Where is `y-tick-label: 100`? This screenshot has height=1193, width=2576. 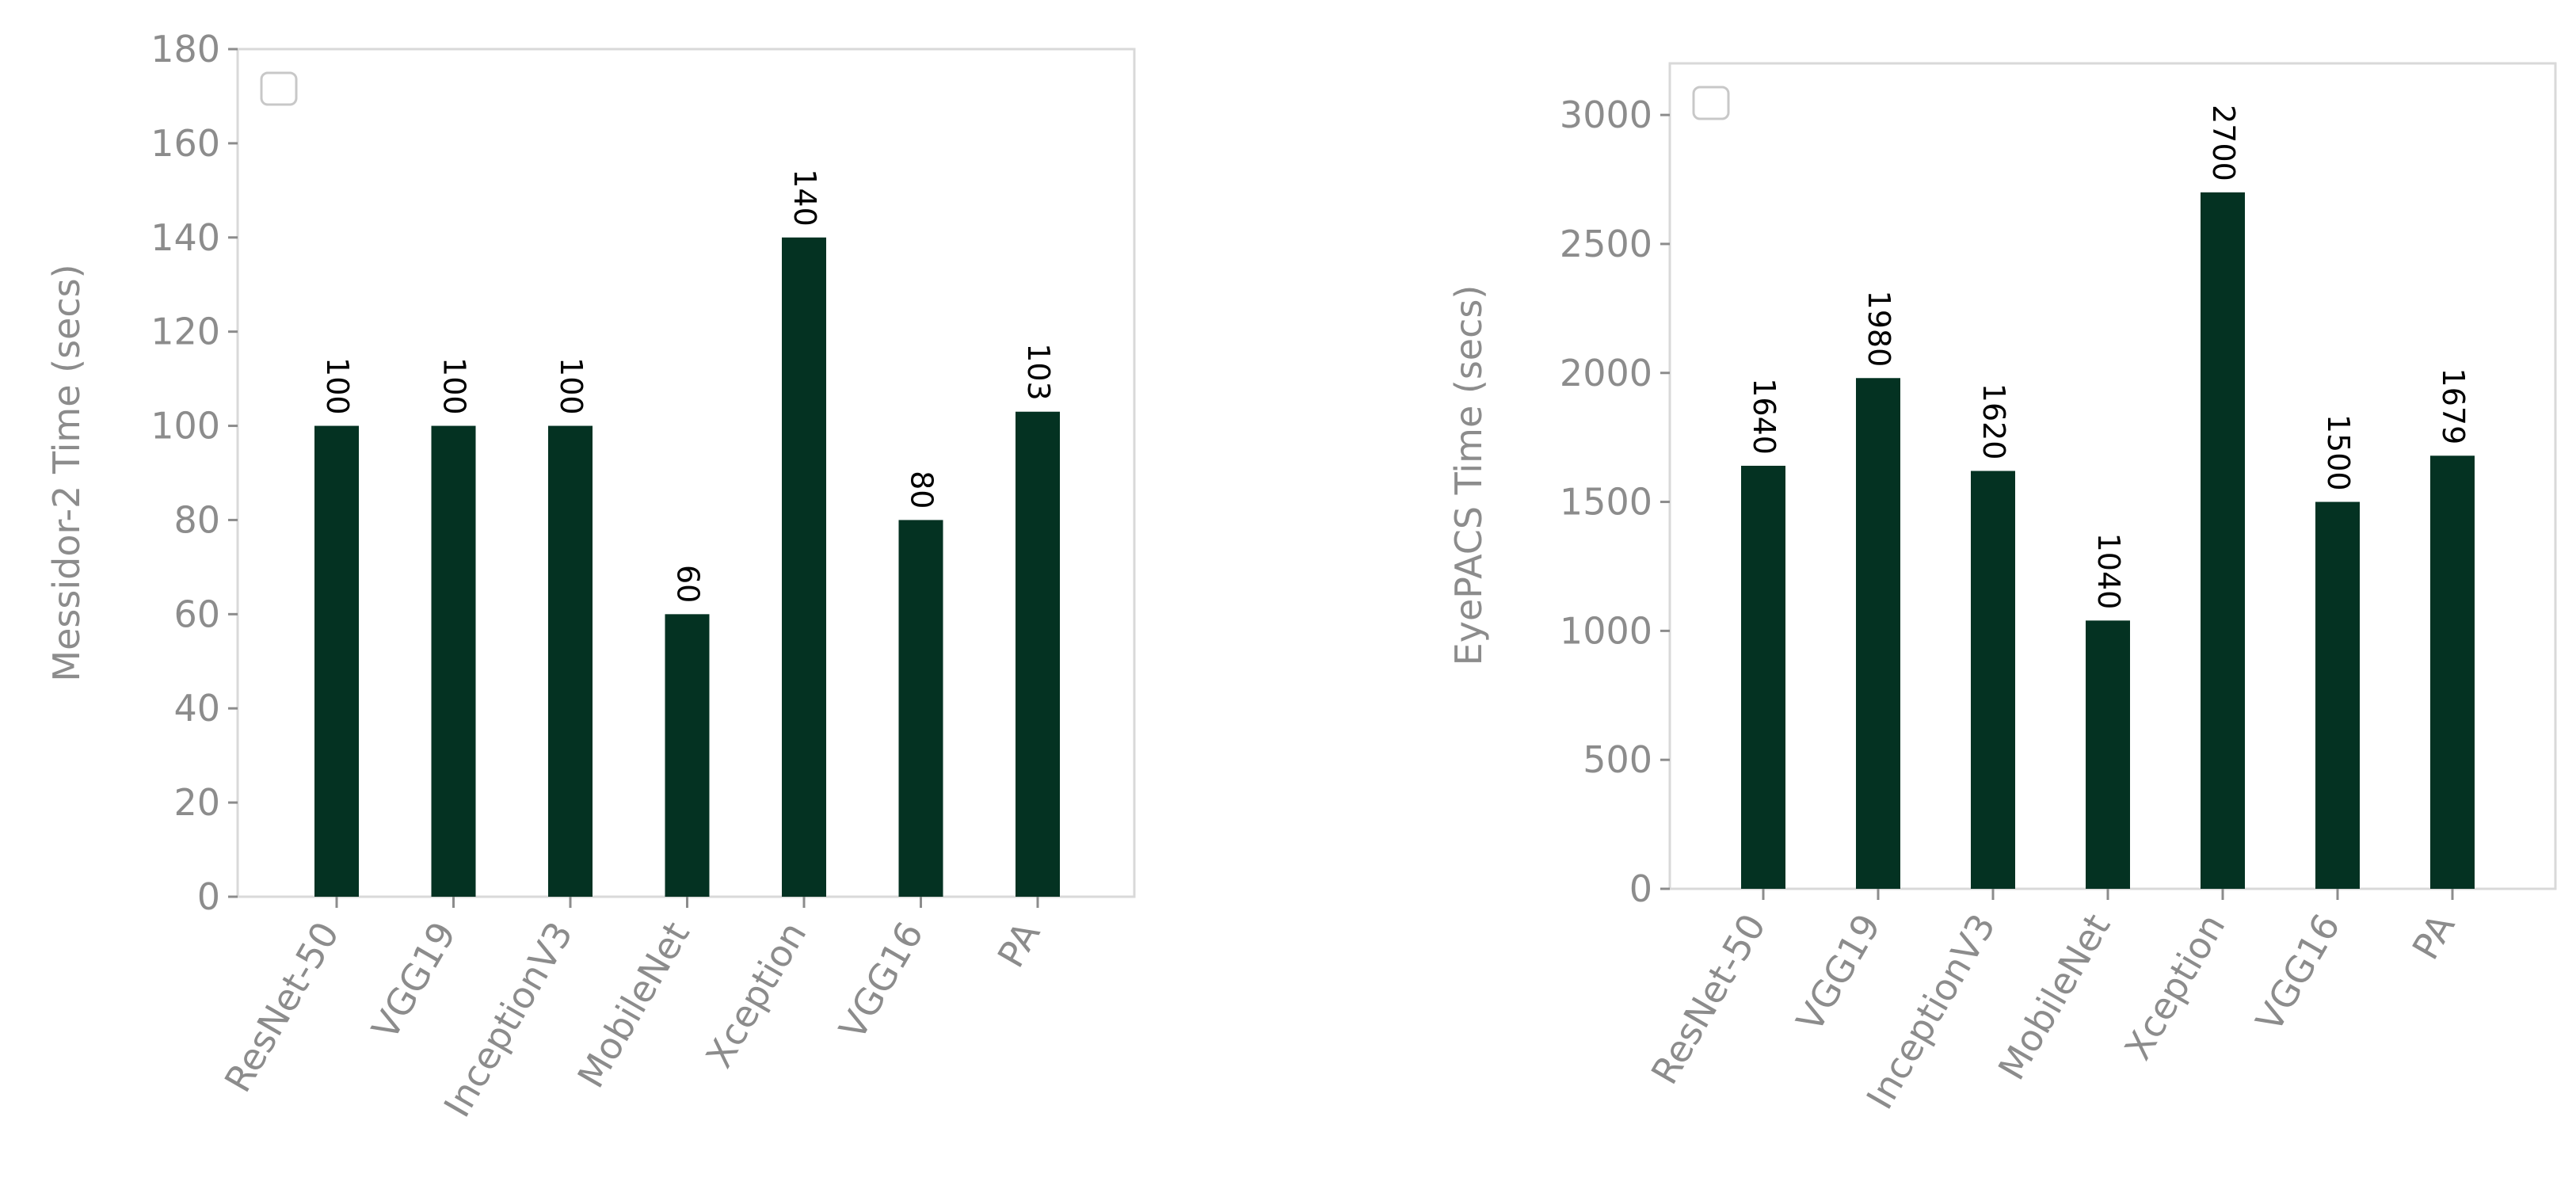 y-tick-label: 100 is located at coordinates (186, 426).